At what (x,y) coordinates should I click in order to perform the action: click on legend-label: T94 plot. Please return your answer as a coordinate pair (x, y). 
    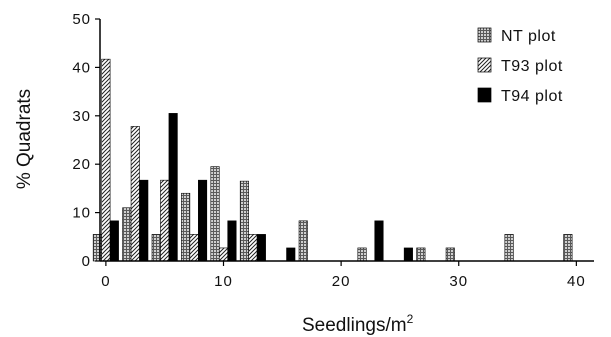
    Looking at the image, I should click on (532, 96).